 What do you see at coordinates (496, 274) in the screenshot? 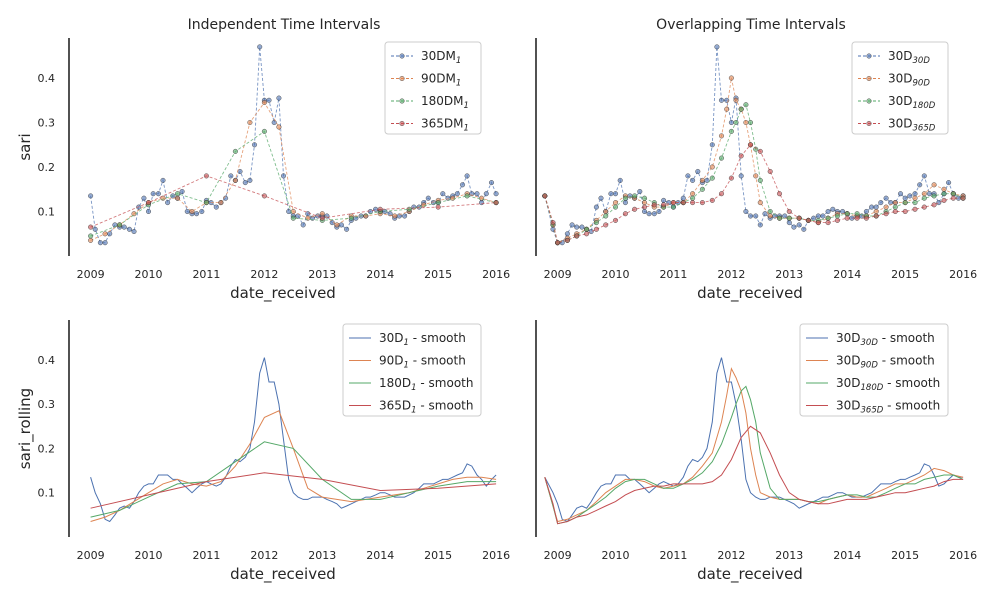
I see `x-tick-label: 2016` at bounding box center [496, 274].